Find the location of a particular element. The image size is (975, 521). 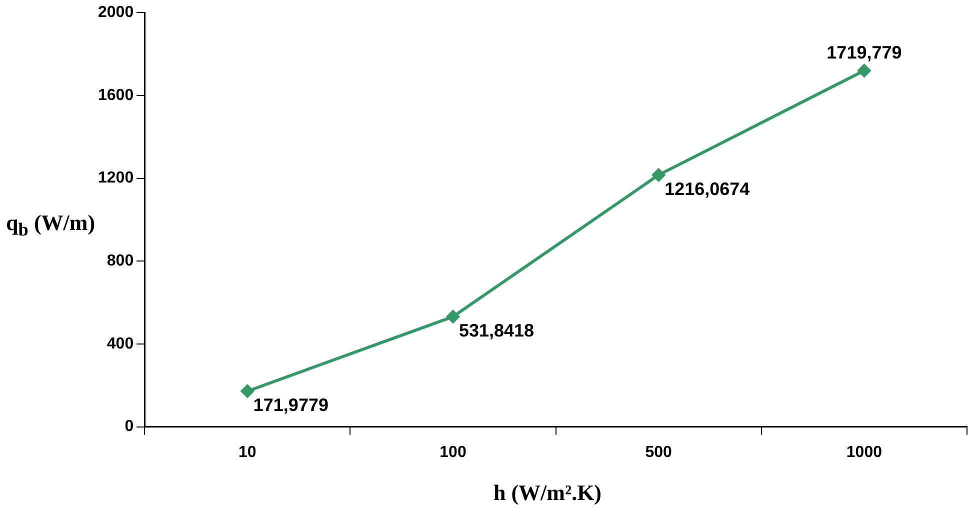

text: 531,8418 is located at coordinates (496, 330).